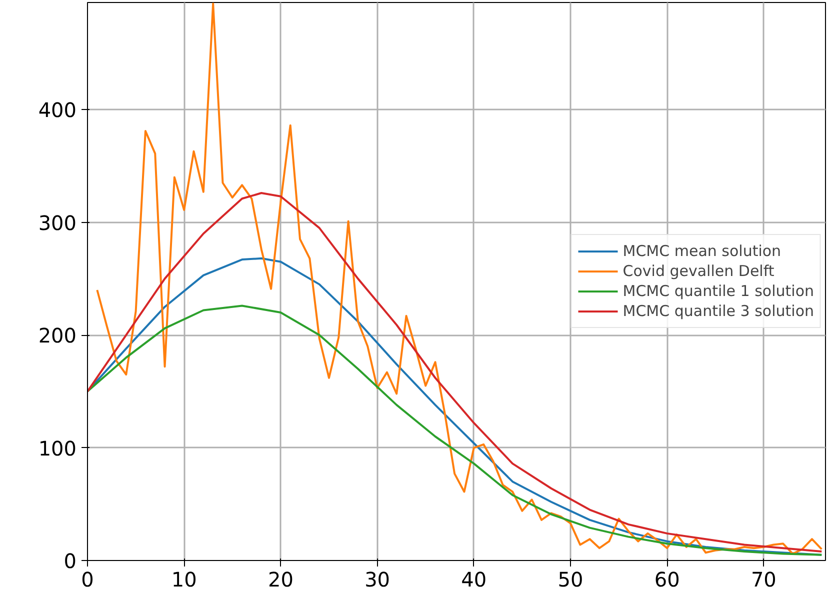 The height and width of the screenshot is (608, 827). I want to click on x-tick-label: 10, so click(184, 580).